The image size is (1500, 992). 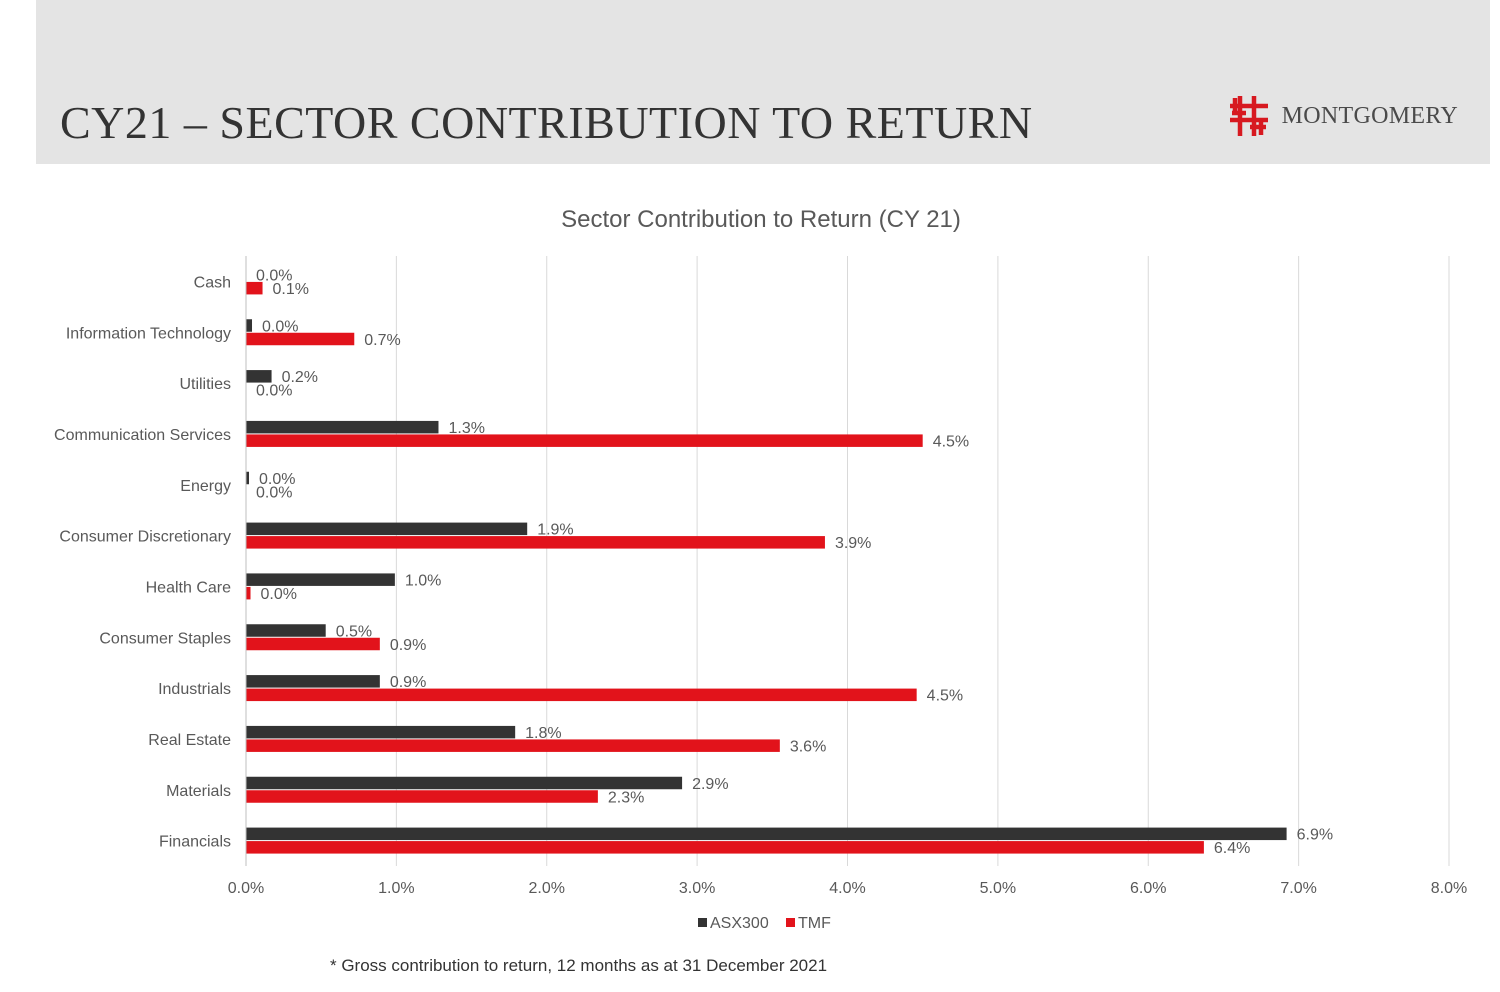 What do you see at coordinates (1315, 835) in the screenshot?
I see `asx300-data-label: 6.9%` at bounding box center [1315, 835].